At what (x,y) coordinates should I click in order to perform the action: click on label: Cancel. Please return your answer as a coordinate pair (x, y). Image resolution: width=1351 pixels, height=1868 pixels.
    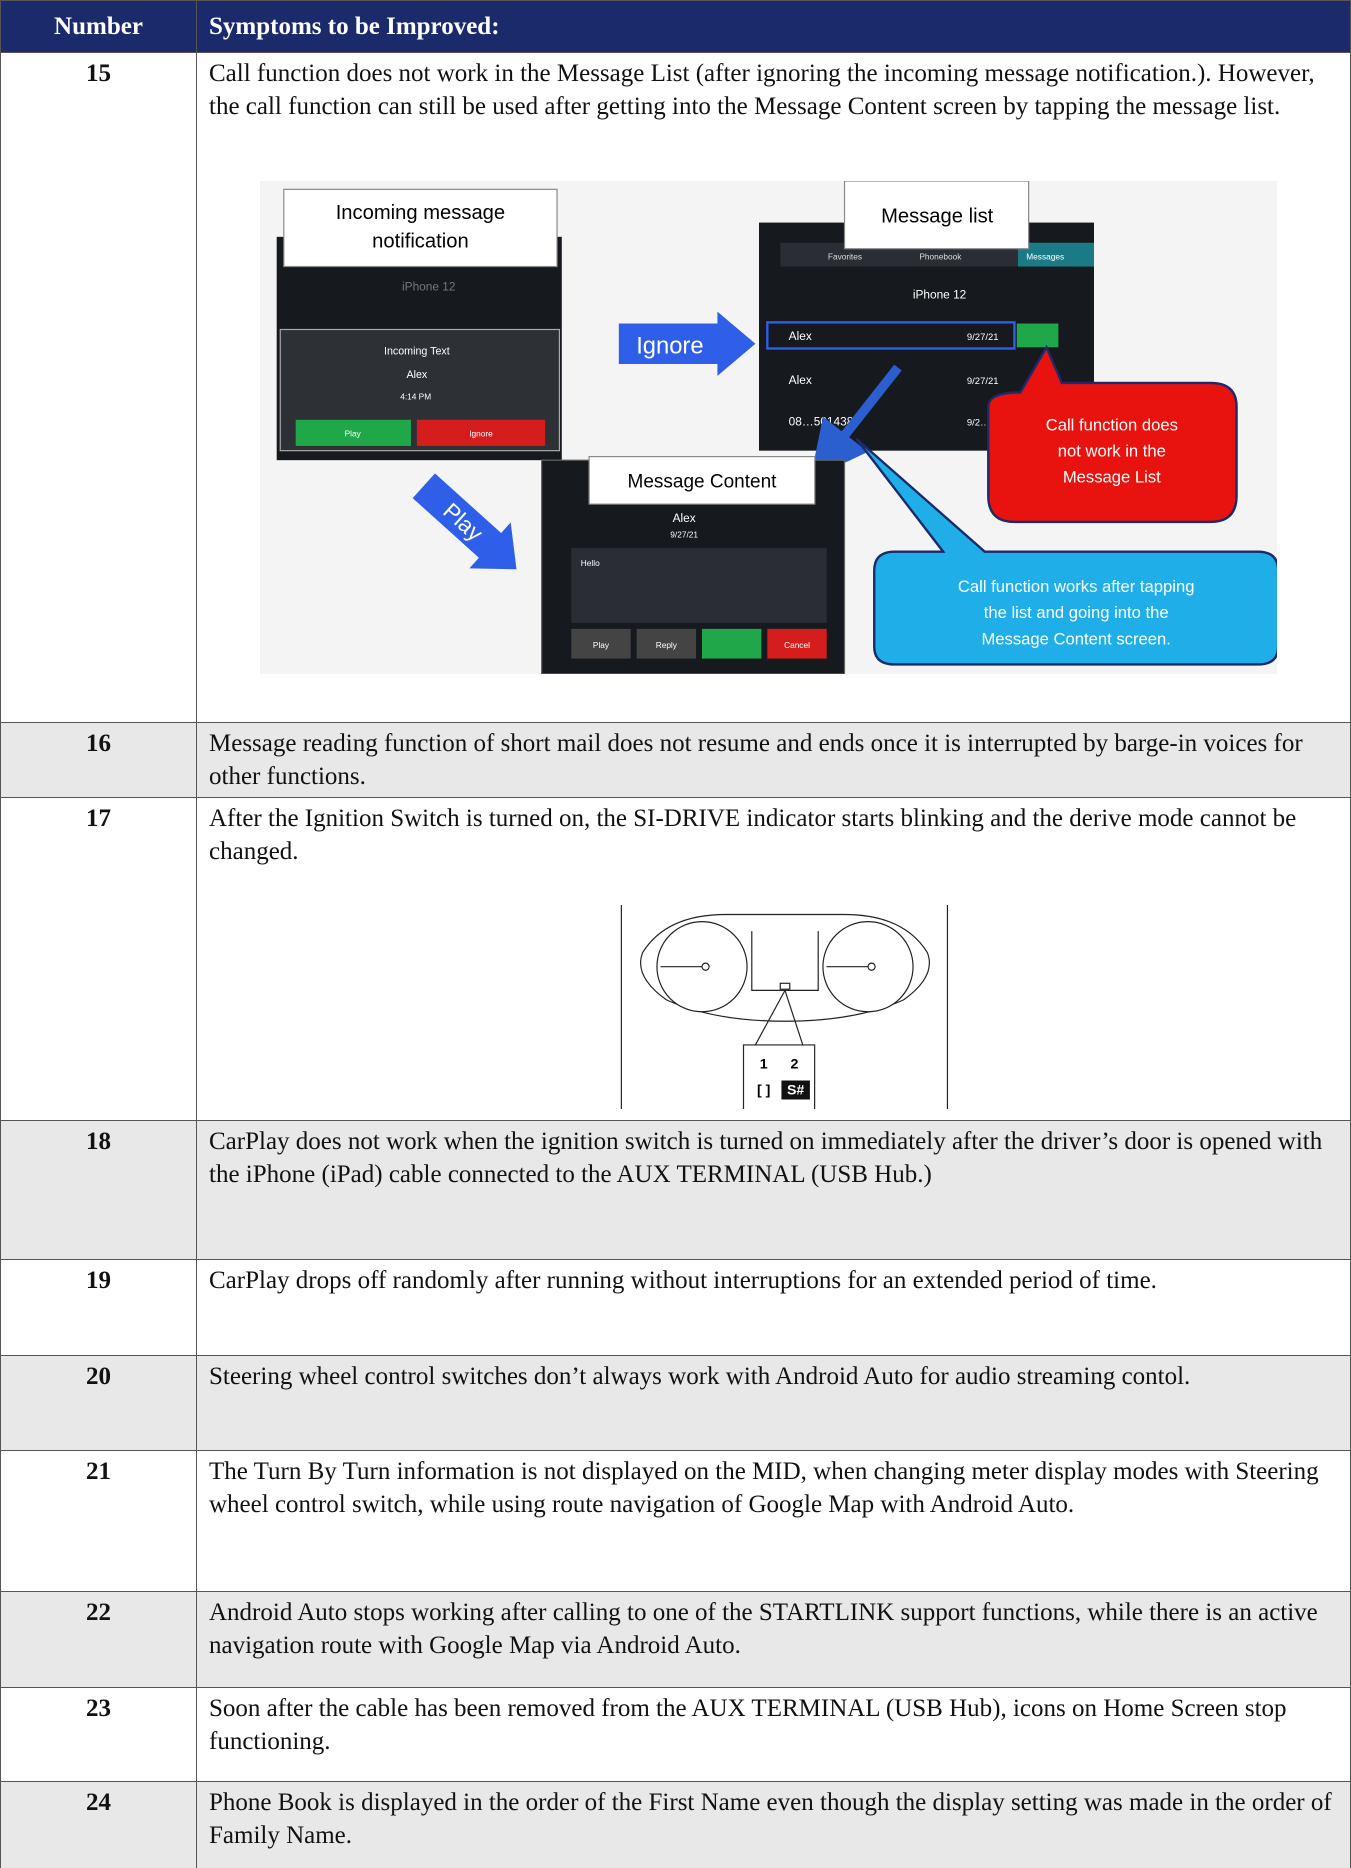
    Looking at the image, I should click on (797, 645).